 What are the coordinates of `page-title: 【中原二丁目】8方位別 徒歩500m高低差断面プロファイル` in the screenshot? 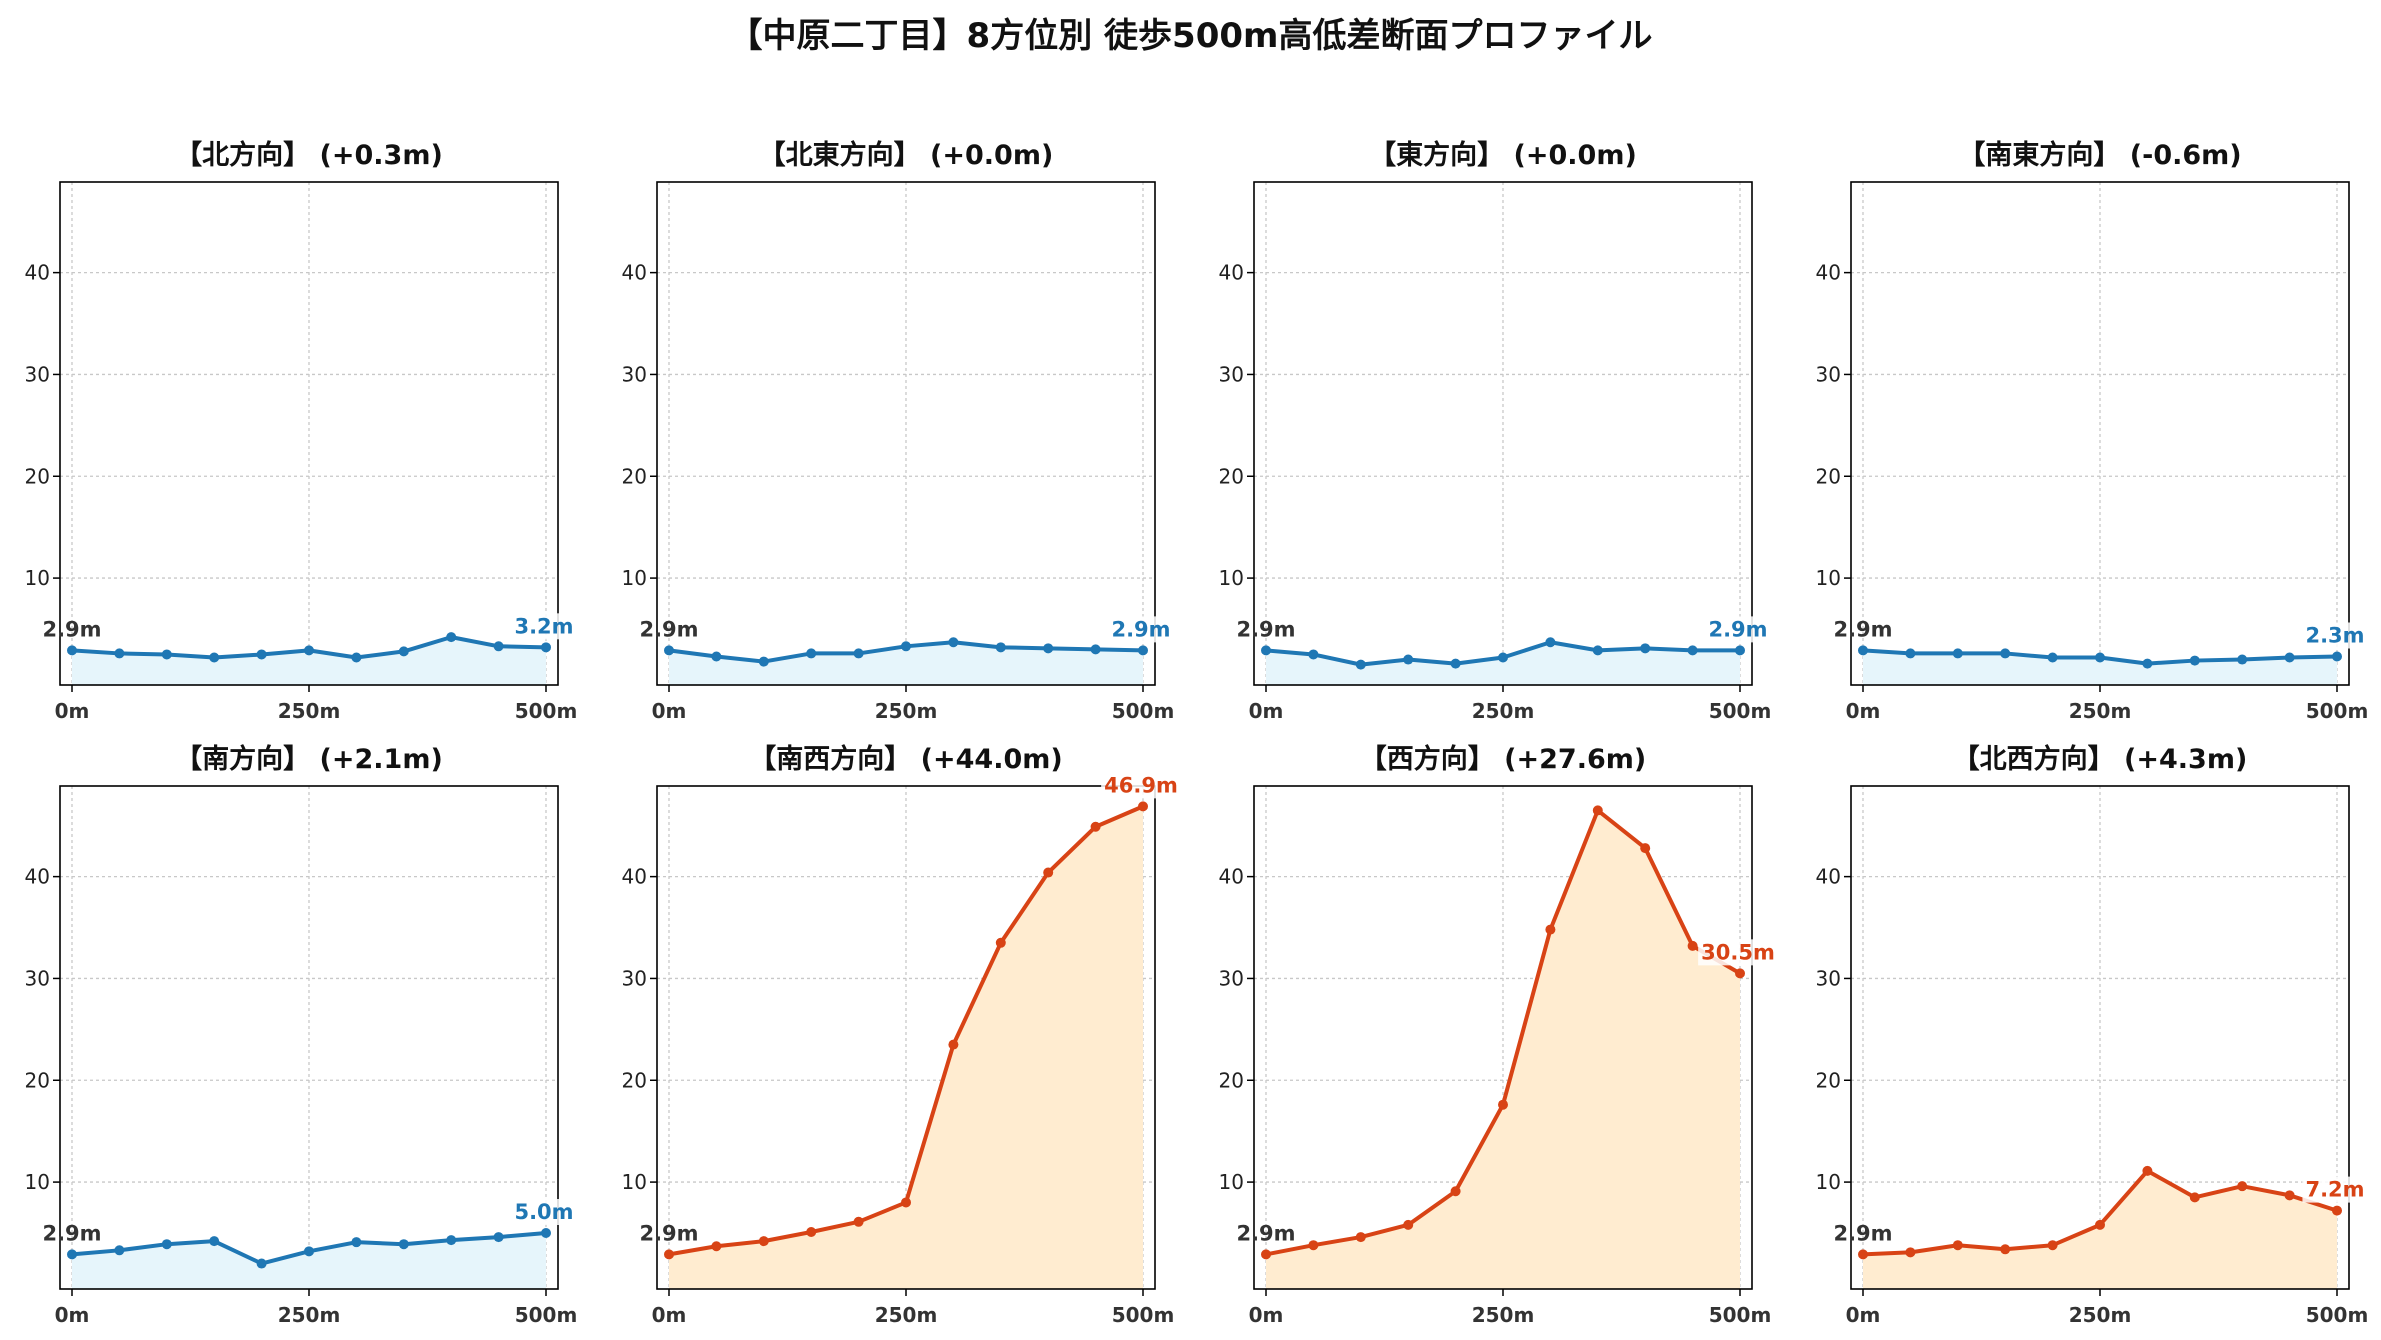 It's located at (1190, 36).